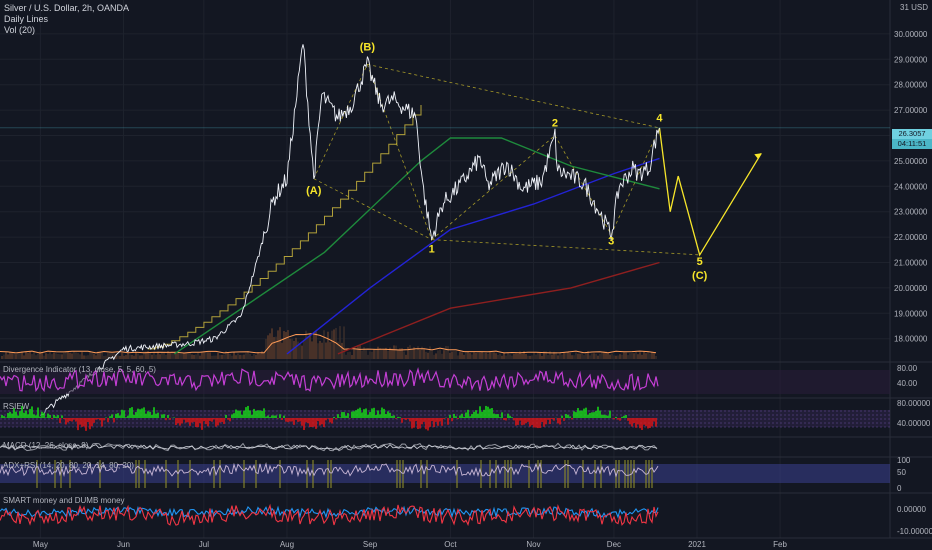  Describe the element at coordinates (911, 313) in the screenshot. I see `y-tick-label: 19.00000` at that location.